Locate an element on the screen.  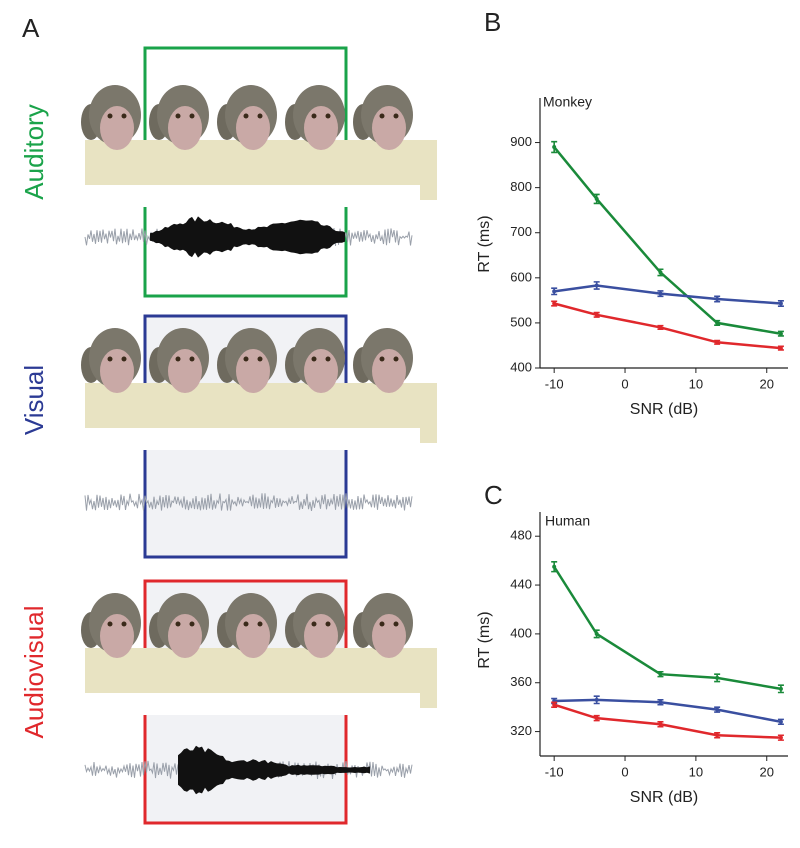
condition-label: Audiovisual is located at coordinates (34, 672).